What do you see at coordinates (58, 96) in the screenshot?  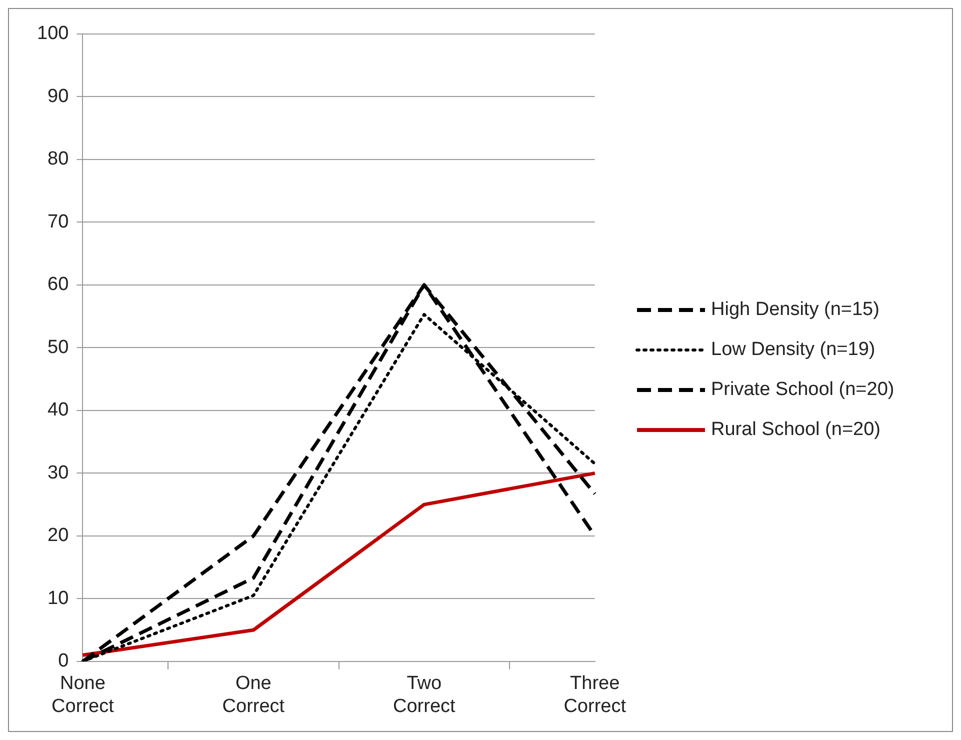 I see `y-tick-label: 90` at bounding box center [58, 96].